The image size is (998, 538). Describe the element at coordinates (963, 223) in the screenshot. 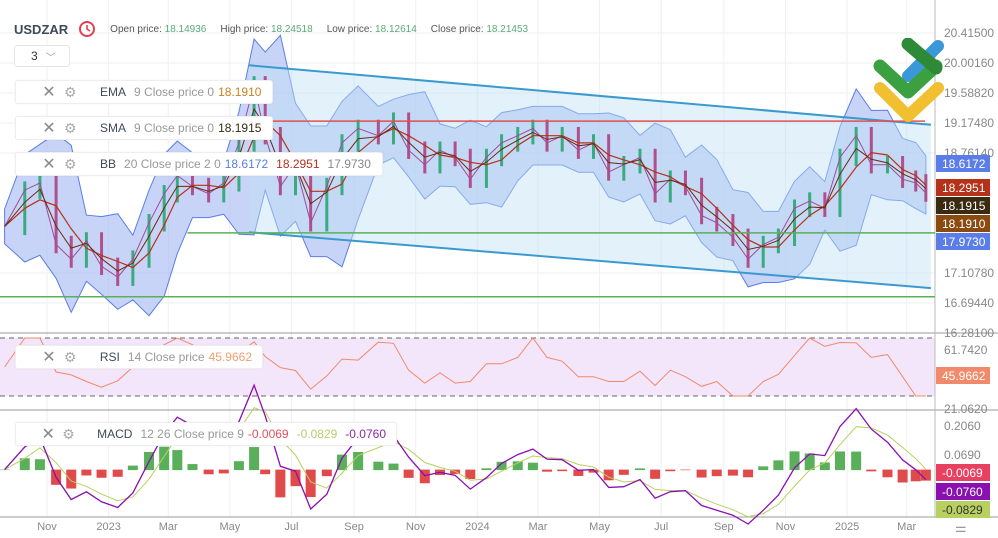

I see `ema-price-label: 18.1910` at that location.